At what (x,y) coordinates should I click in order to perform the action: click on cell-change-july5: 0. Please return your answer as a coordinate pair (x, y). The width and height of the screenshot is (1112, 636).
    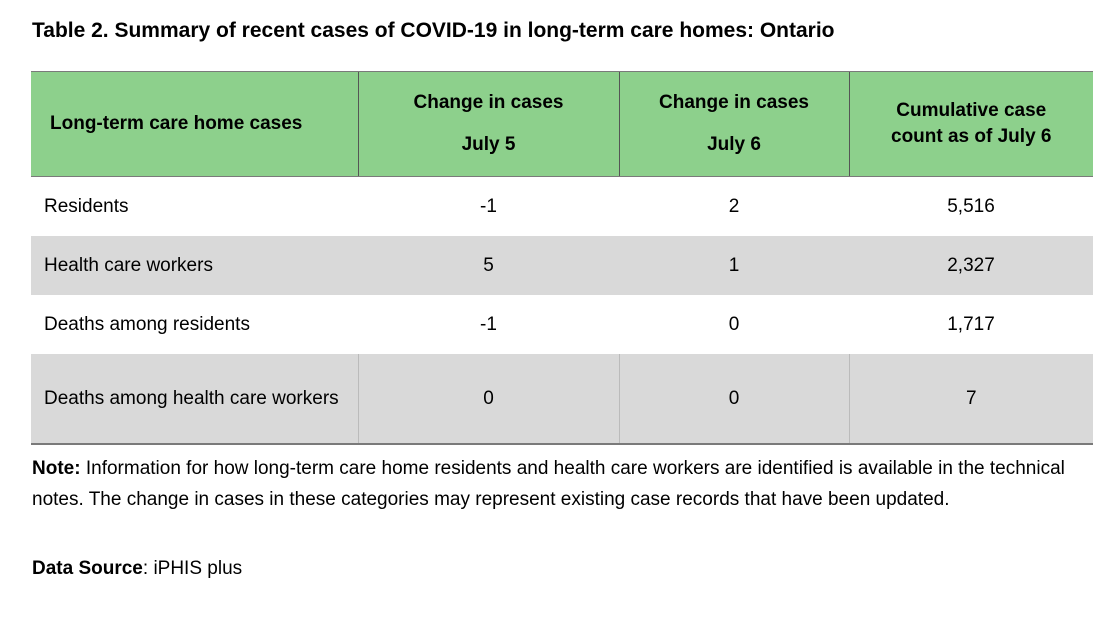
    Looking at the image, I should click on (488, 399).